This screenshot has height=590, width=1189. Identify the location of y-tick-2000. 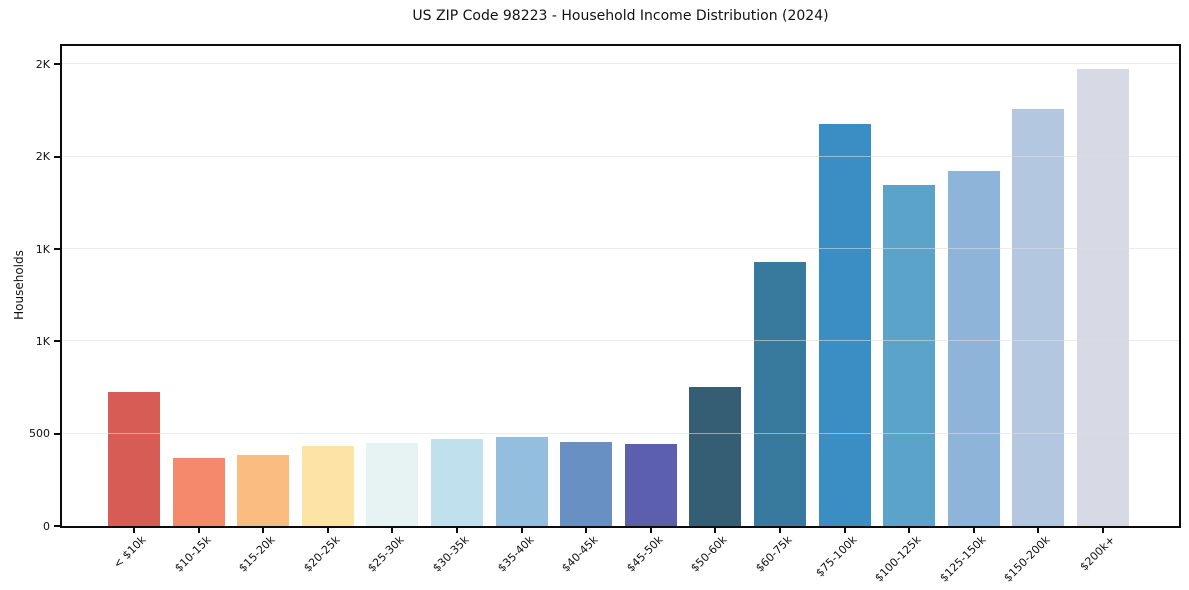
(57, 156).